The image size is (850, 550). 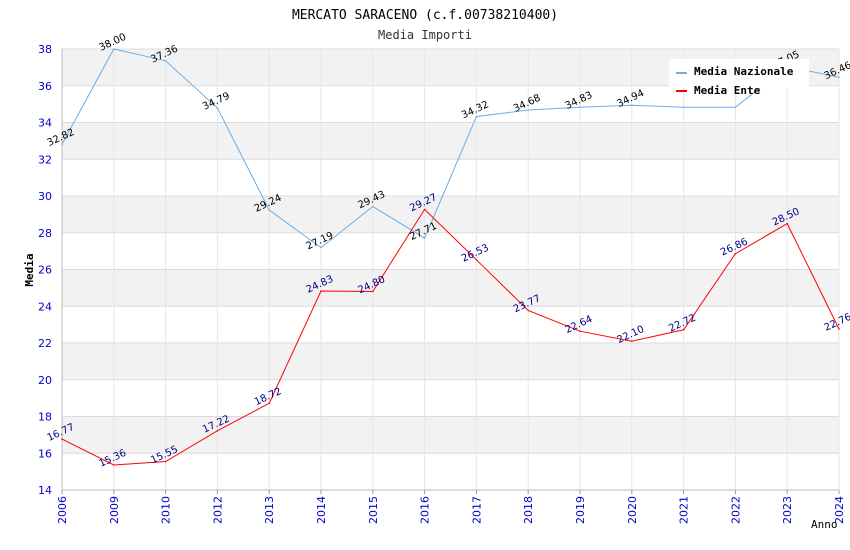 I want to click on x-tick-label: 2013, so click(x=269, y=510).